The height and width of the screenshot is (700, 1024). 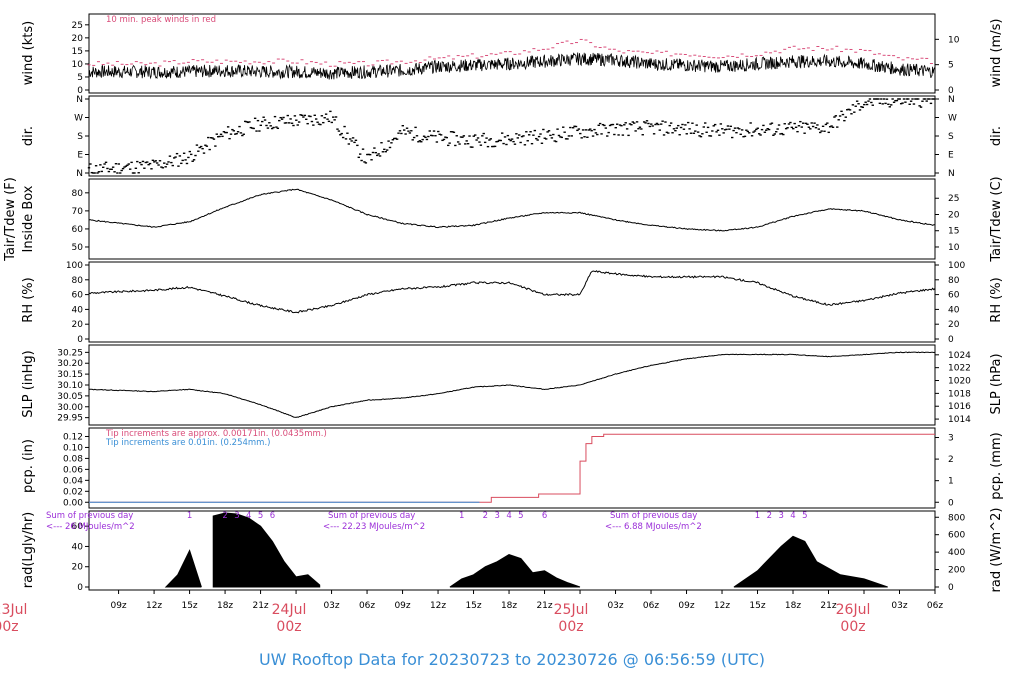 What do you see at coordinates (374, 527) in the screenshot?
I see `rad-sum-2-line2: <--- 22.23 MJoules/m^2` at bounding box center [374, 527].